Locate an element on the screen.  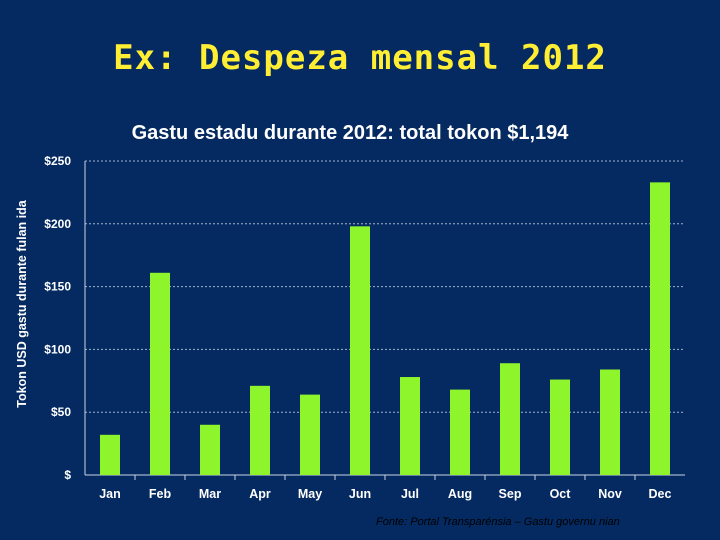
bar-may is located at coordinates (310, 434).